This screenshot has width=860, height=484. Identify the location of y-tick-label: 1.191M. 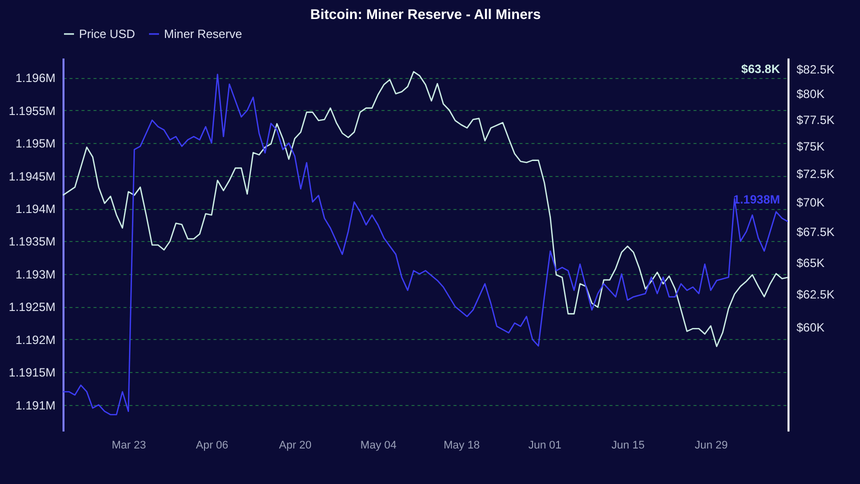
(35, 405).